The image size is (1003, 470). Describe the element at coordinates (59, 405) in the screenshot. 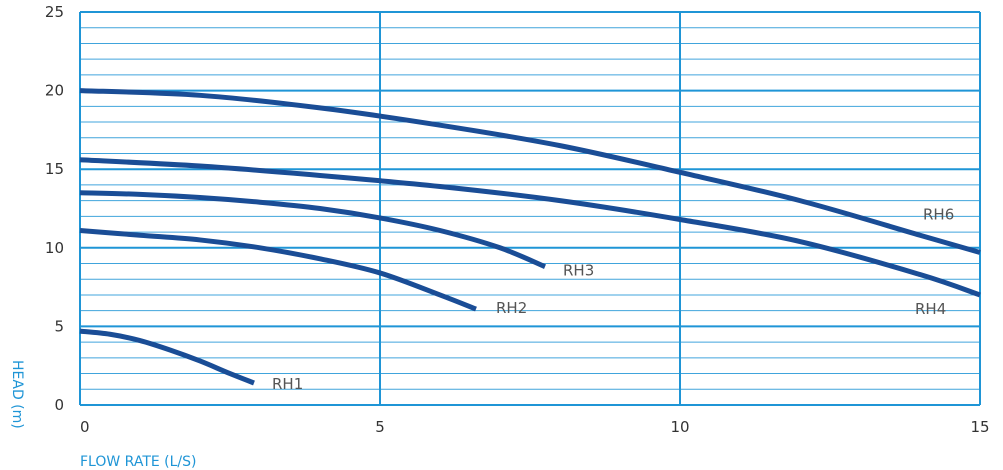

I see `y-tick-label: 0` at that location.